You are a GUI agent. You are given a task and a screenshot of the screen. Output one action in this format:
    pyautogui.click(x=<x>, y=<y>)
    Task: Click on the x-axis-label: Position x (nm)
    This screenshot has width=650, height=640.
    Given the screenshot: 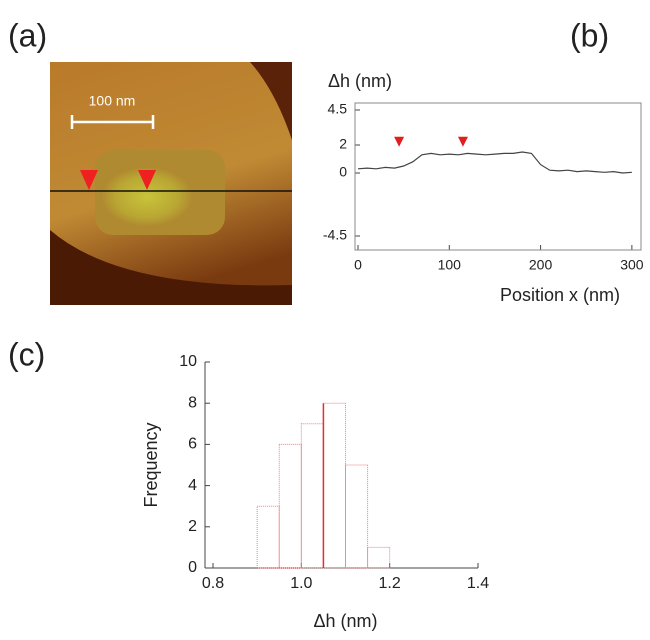 What is the action you would take?
    pyautogui.click(x=560, y=295)
    